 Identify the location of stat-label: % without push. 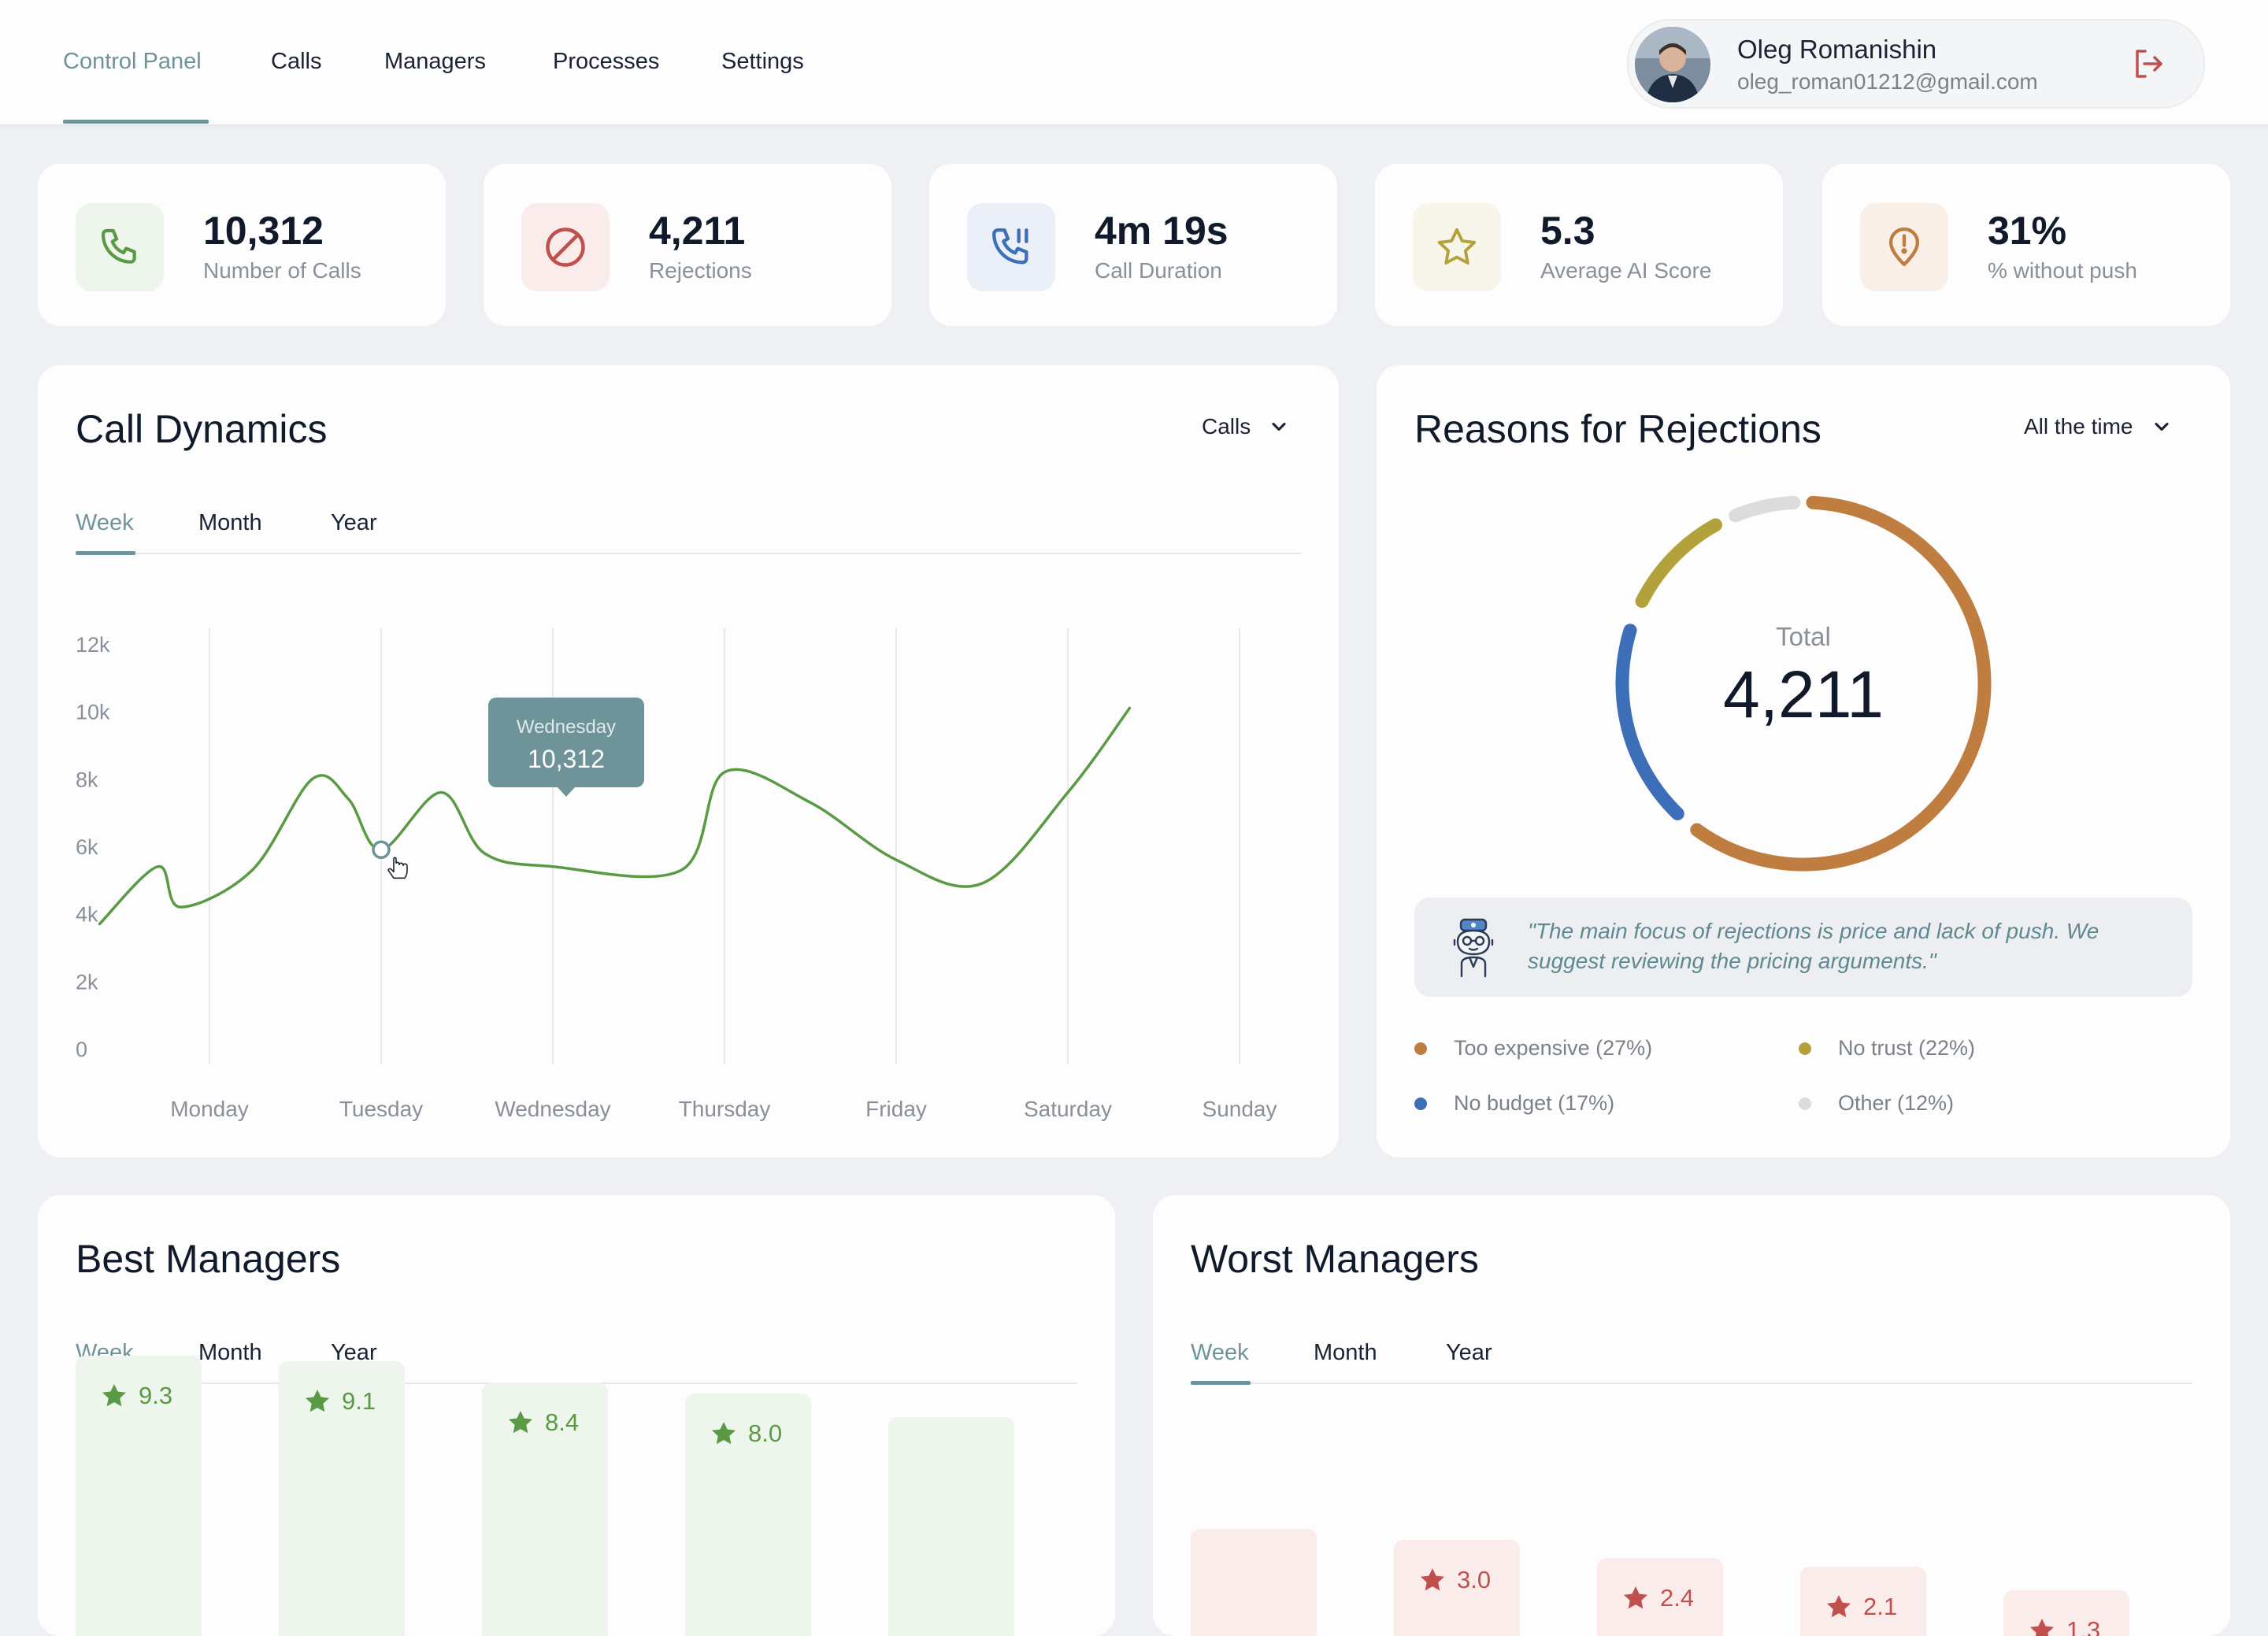
(2062, 270).